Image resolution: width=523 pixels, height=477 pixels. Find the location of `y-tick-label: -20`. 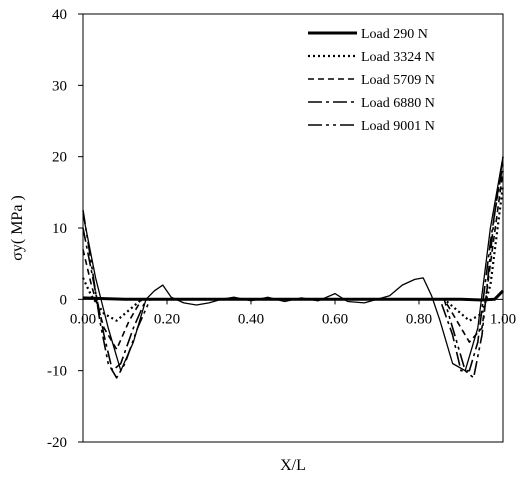

y-tick-label: -20 is located at coordinates (57, 443).